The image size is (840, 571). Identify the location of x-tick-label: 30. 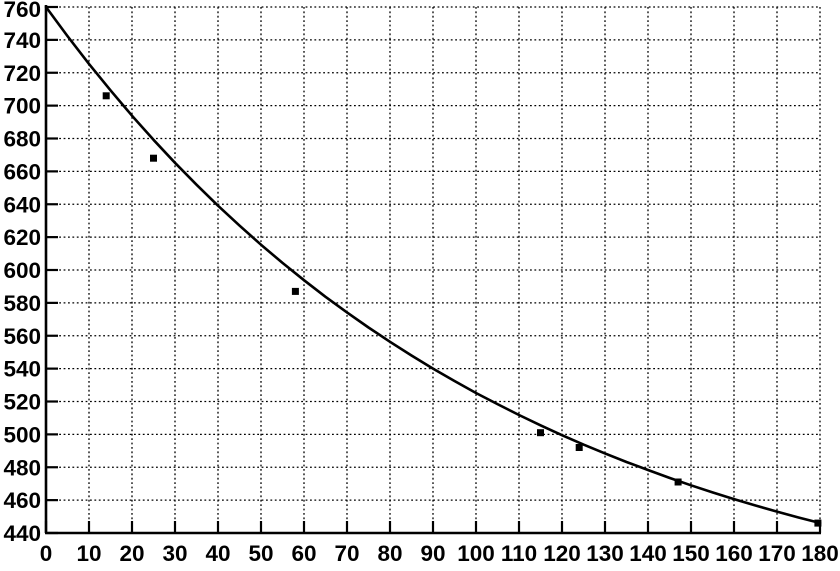
(174, 553).